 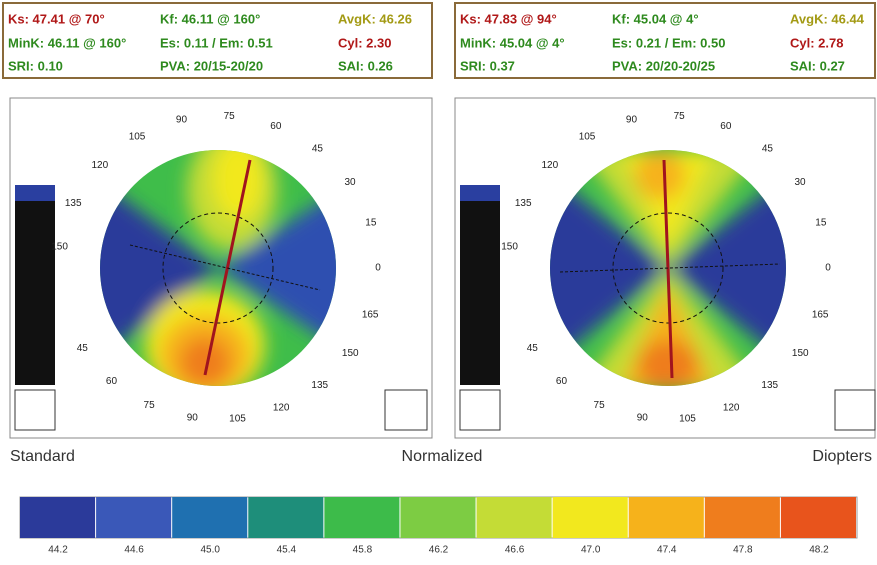 What do you see at coordinates (439, 550) in the screenshot?
I see `colorbar-label: 46.2` at bounding box center [439, 550].